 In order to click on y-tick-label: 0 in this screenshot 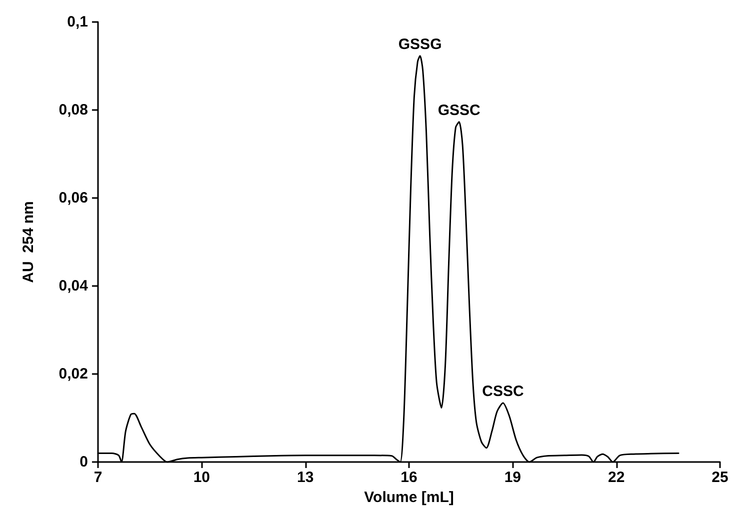, I will do `click(84, 462)`.